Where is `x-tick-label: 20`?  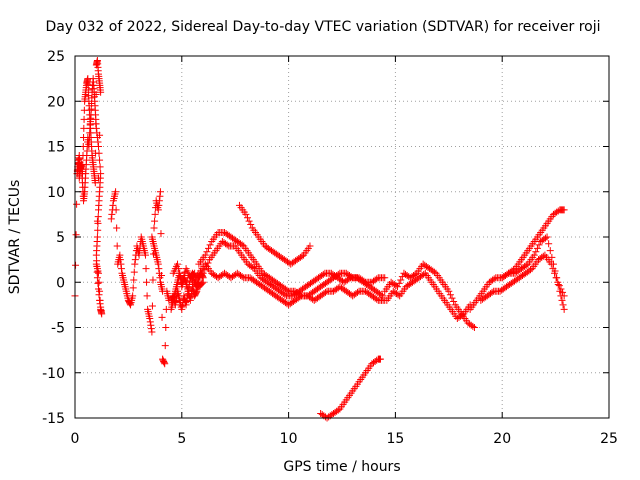
x-tick-label: 20 is located at coordinates (502, 439).